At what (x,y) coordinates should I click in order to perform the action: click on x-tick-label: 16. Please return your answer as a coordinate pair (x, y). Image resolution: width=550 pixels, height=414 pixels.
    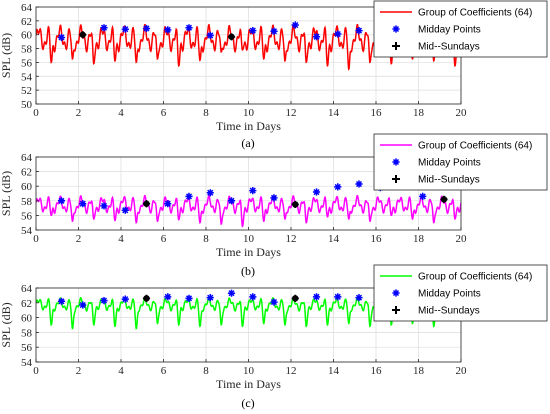
    Looking at the image, I should click on (377, 113).